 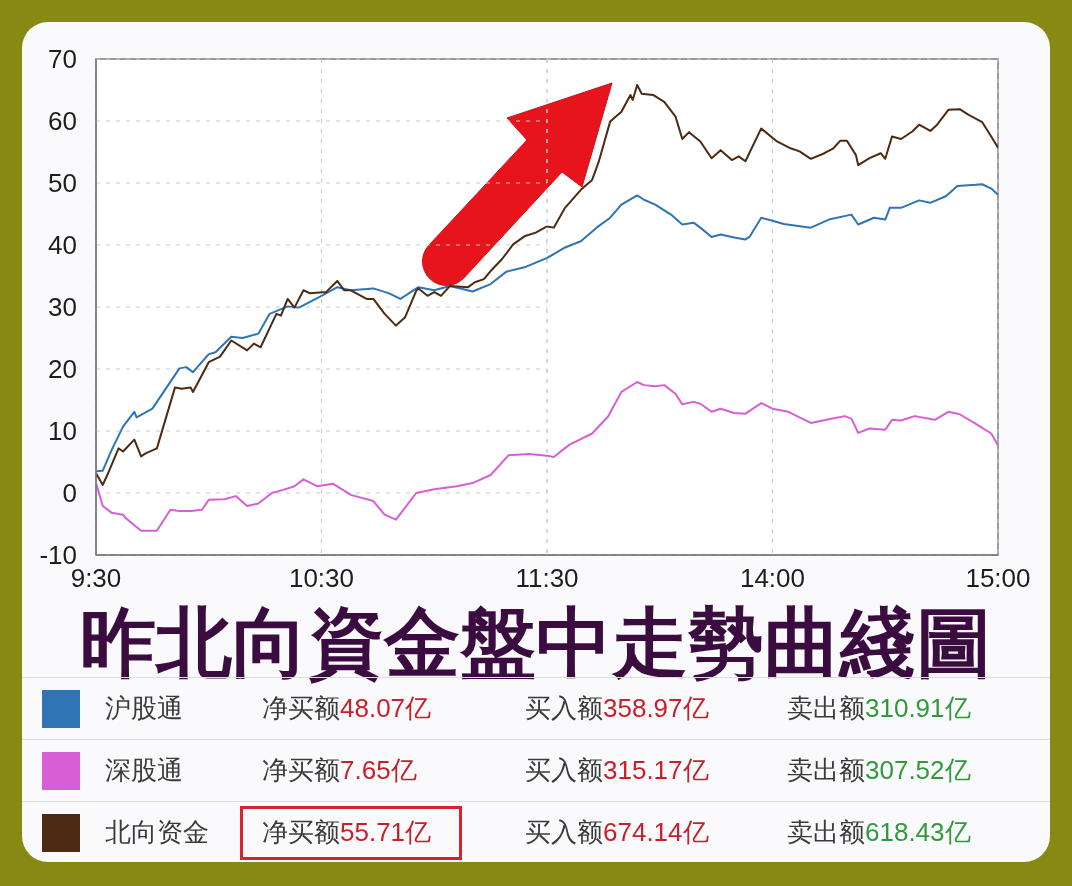 What do you see at coordinates (998, 578) in the screenshot?
I see `x-tick-label: 15:00` at bounding box center [998, 578].